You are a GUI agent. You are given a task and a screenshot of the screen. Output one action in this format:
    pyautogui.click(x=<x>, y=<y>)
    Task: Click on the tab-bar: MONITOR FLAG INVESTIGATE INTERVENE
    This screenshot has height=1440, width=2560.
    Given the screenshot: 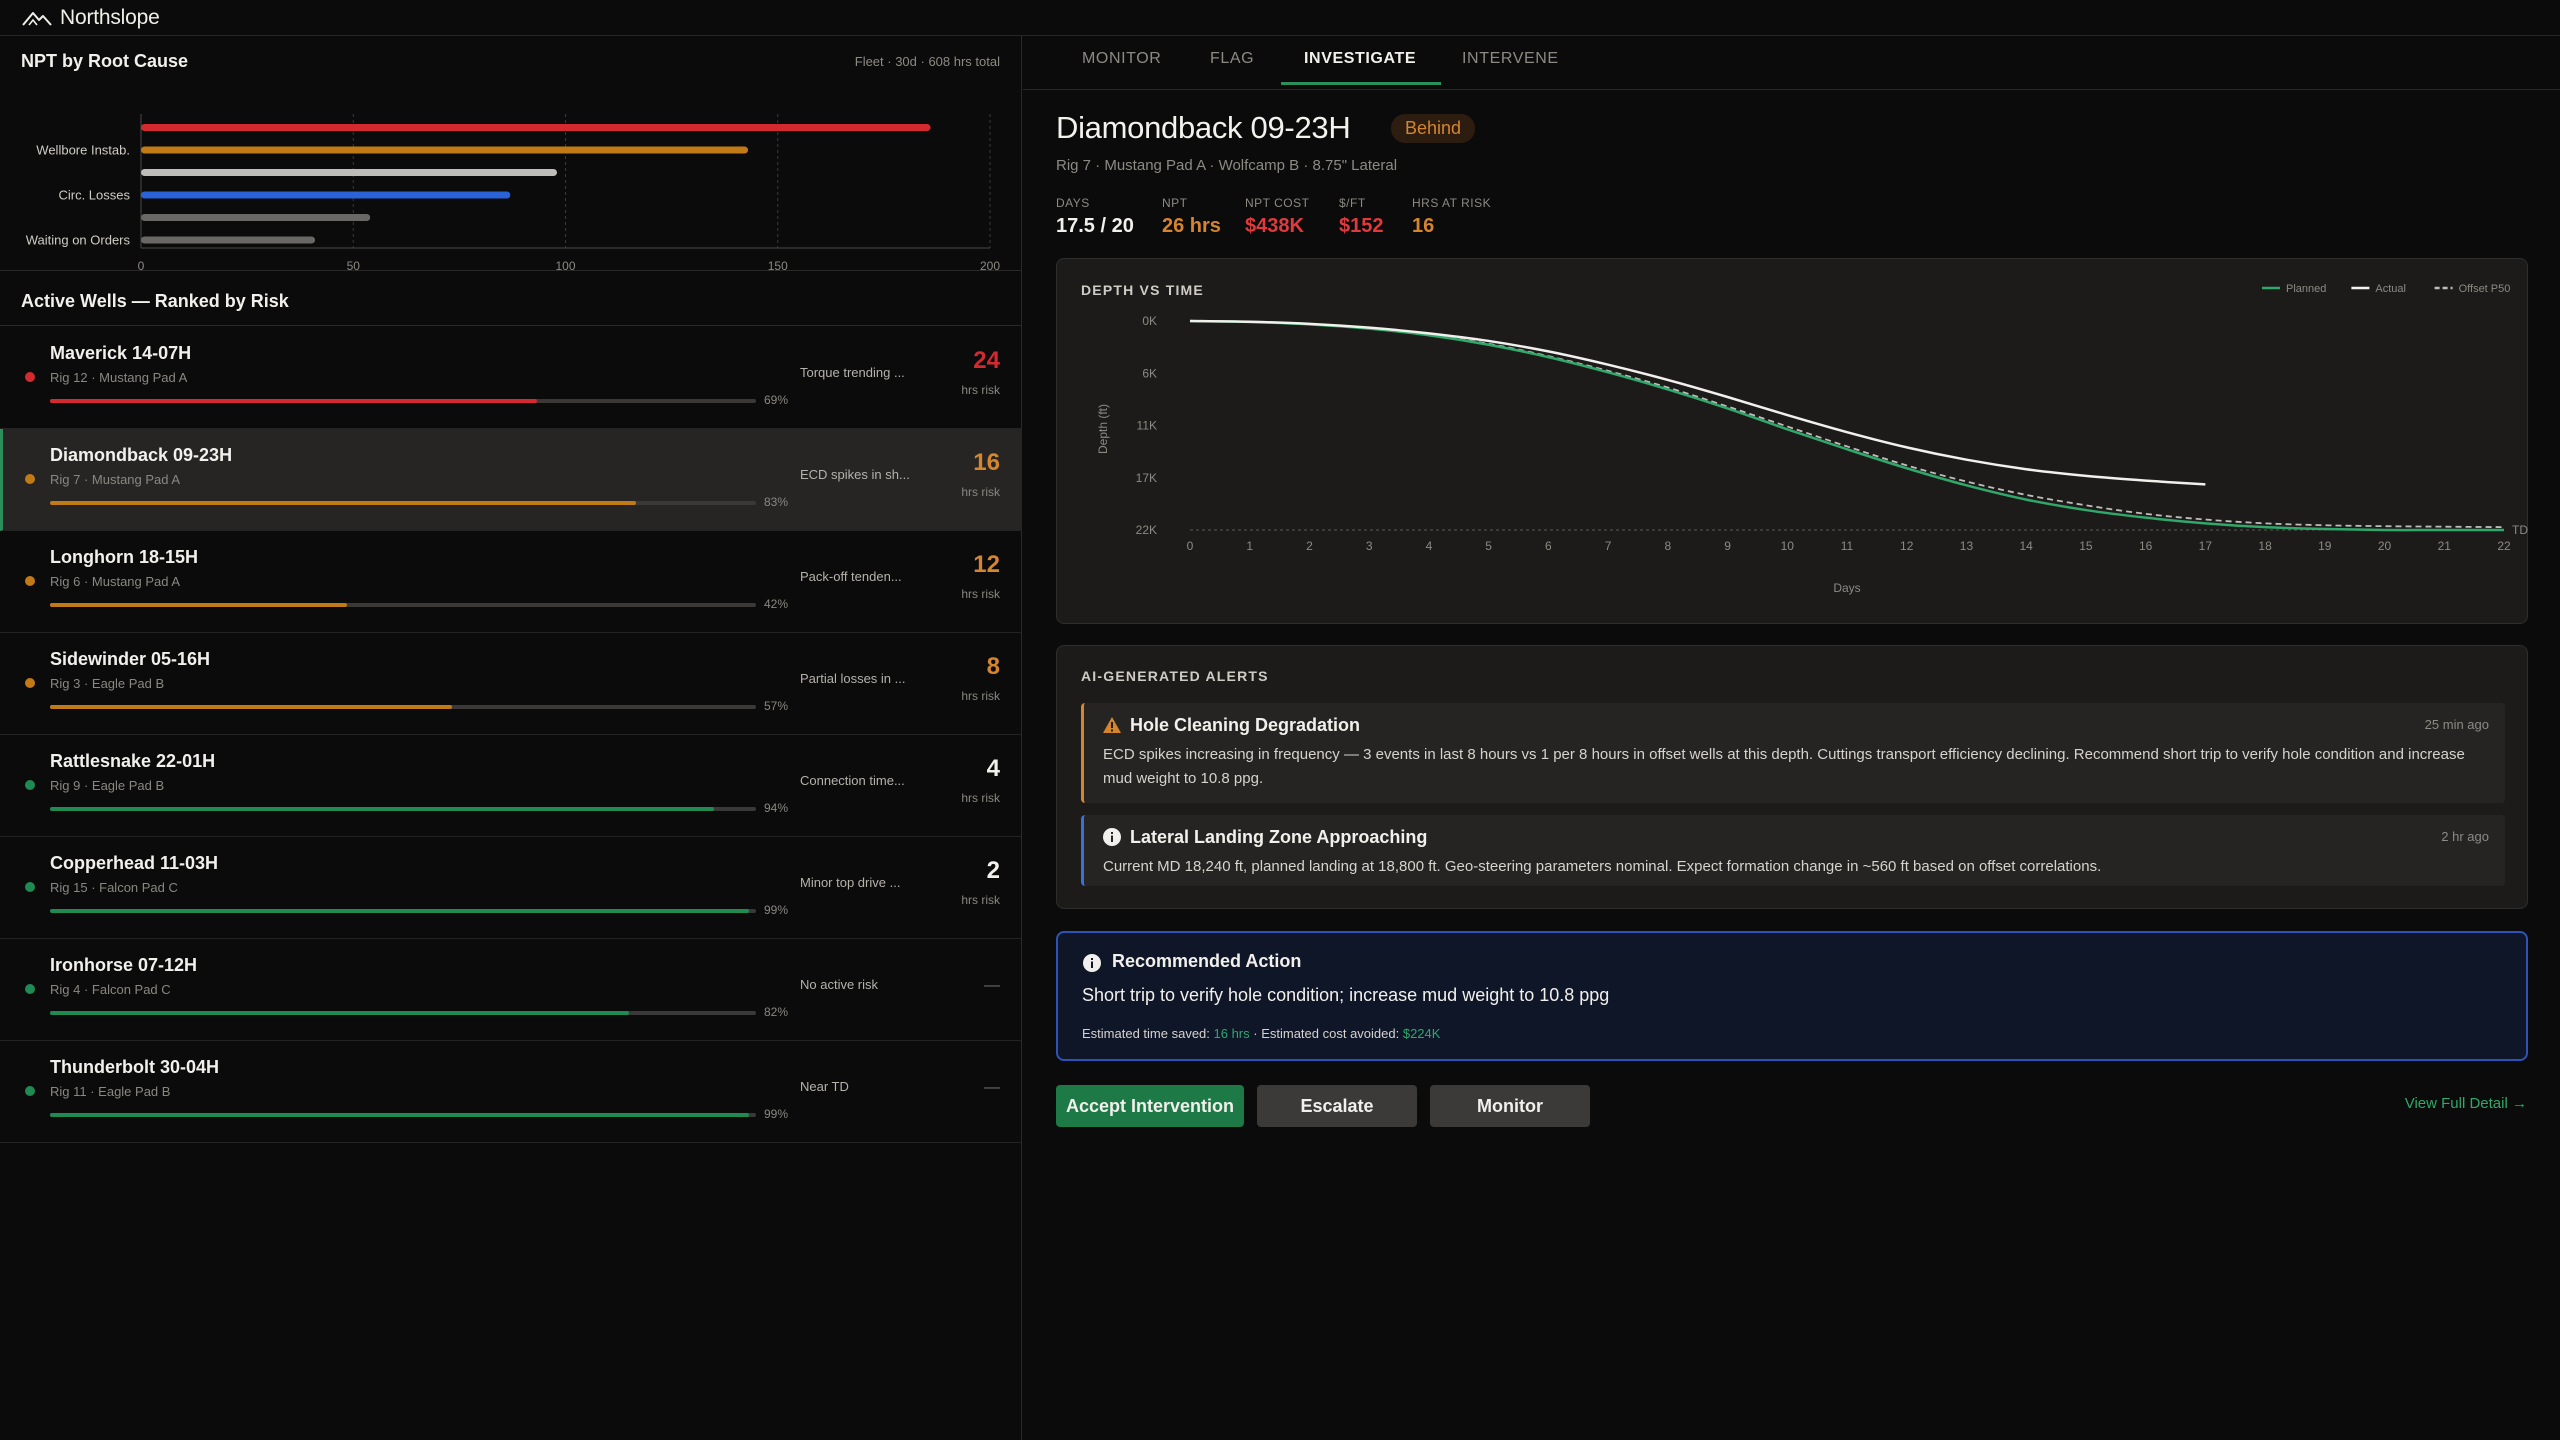 What is the action you would take?
    pyautogui.click(x=1791, y=63)
    